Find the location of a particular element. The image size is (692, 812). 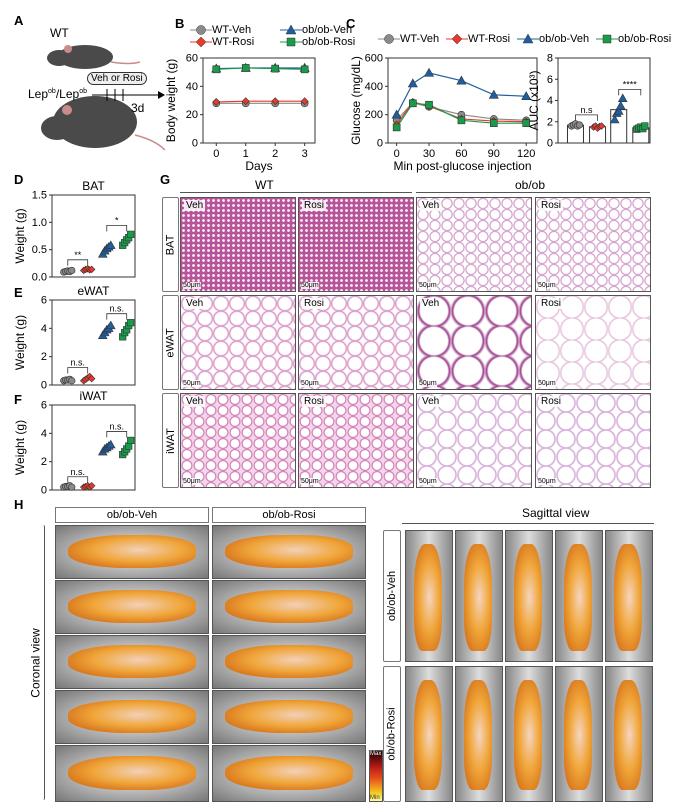

coronal-view-label: Coronal view is located at coordinates (36, 662).